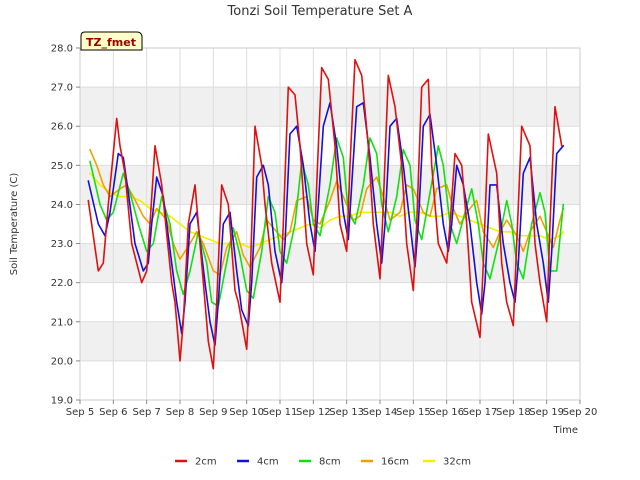 The image size is (640, 480). I want to click on x-tick-label: Sep 18, so click(513, 412).